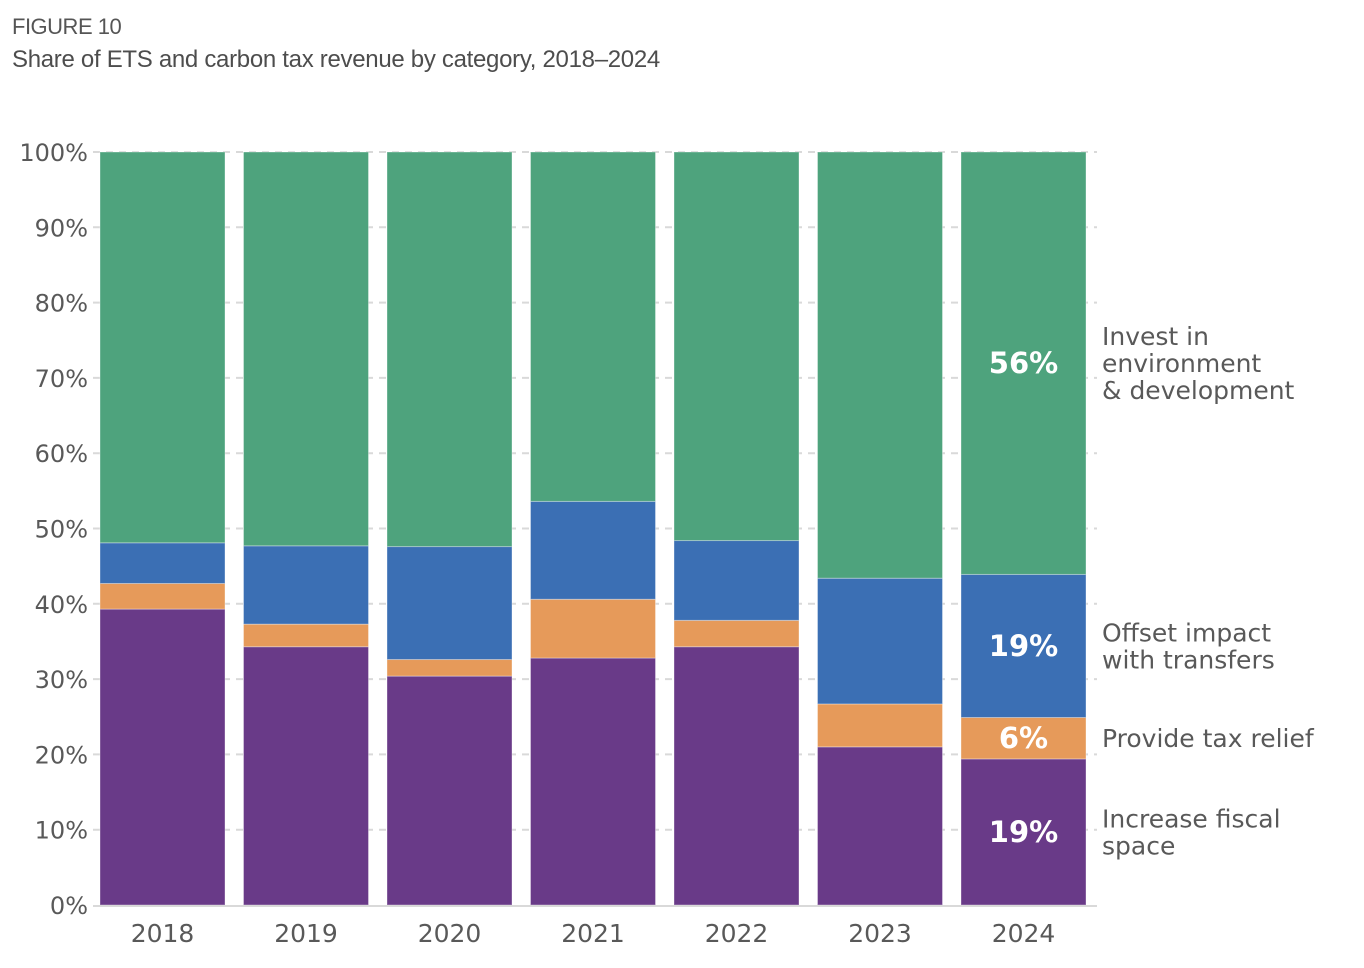 The height and width of the screenshot is (968, 1364). I want to click on legend-label: with transfers, so click(1188, 659).